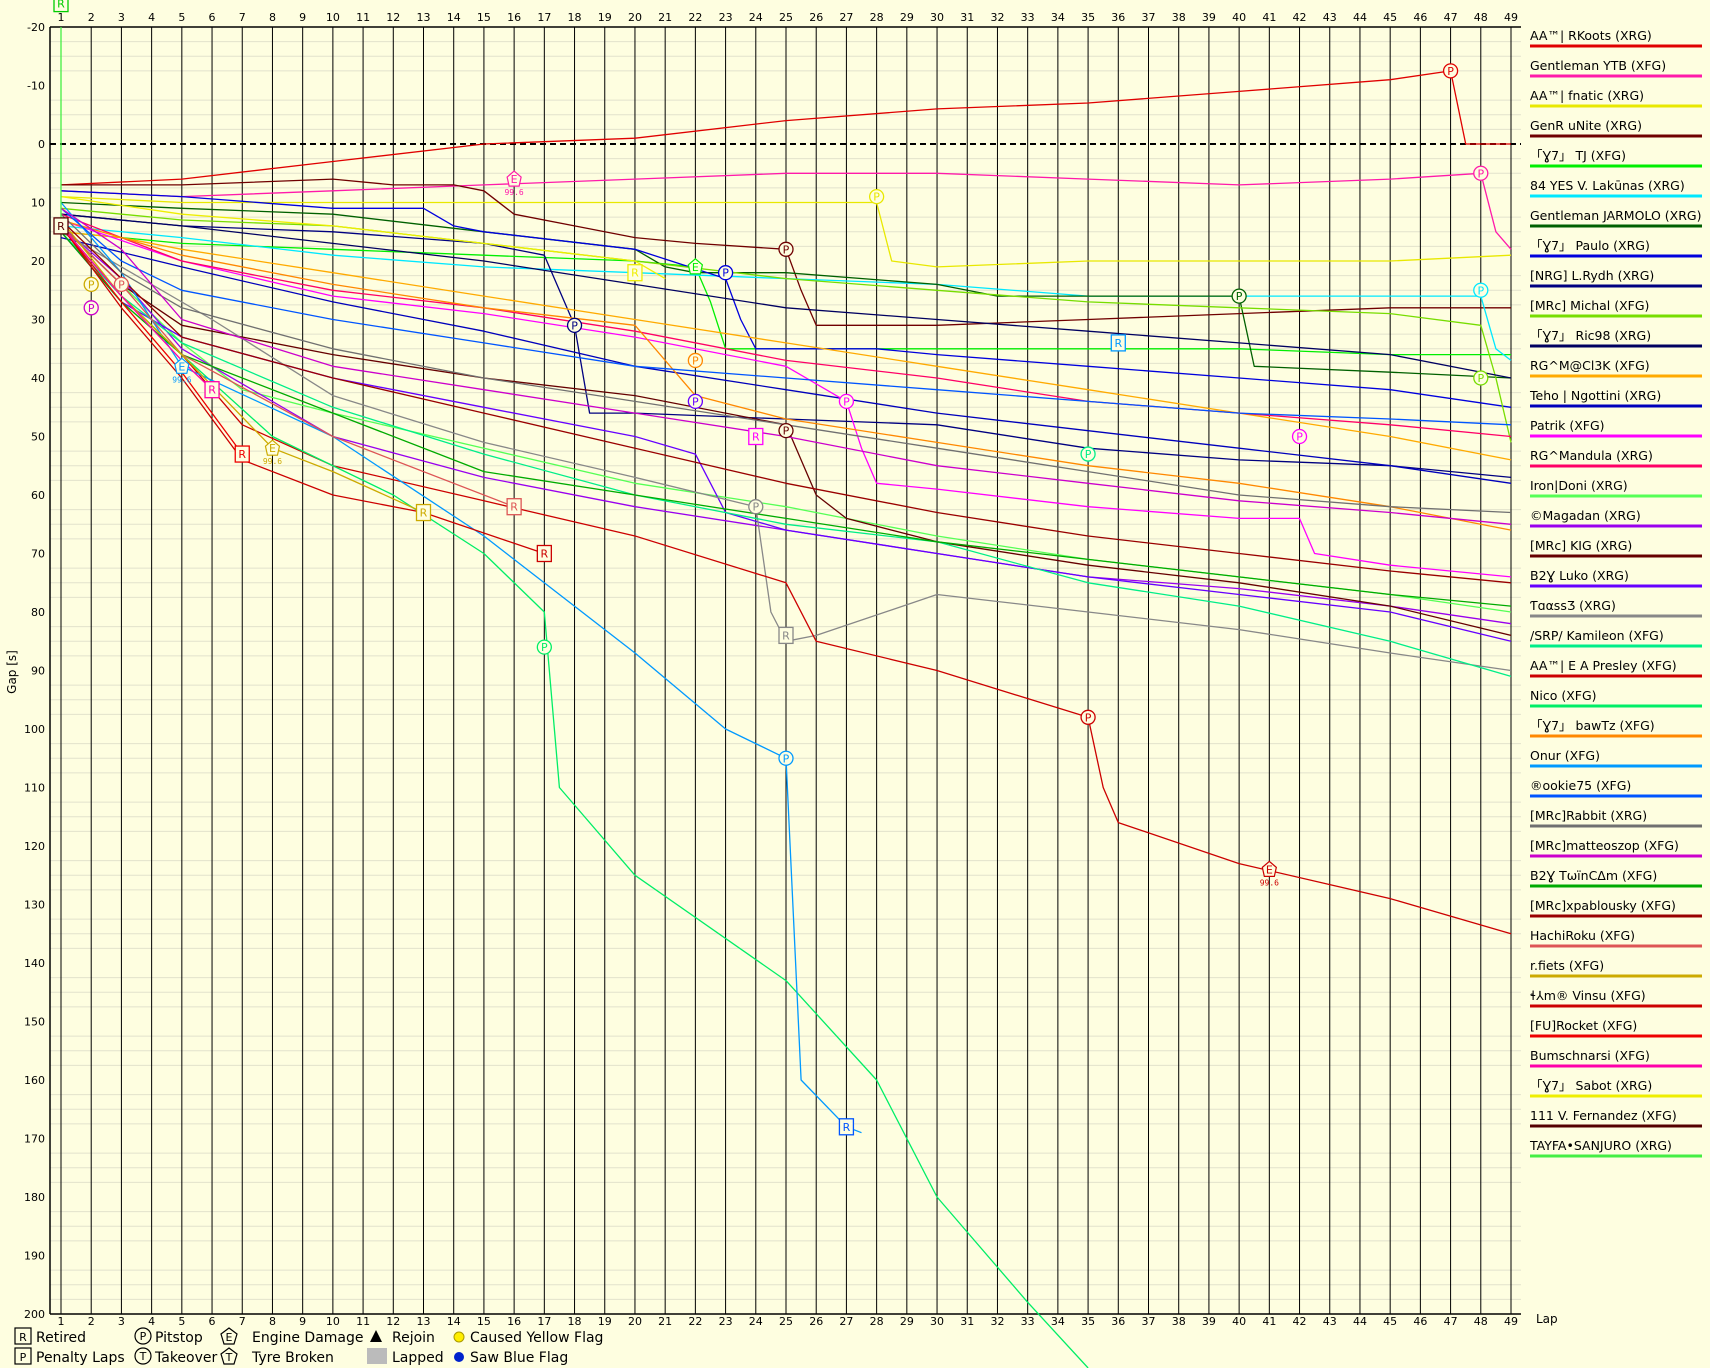  Describe the element at coordinates (181, 379) in the screenshot. I see `engine-damage-label: 99.6` at that location.